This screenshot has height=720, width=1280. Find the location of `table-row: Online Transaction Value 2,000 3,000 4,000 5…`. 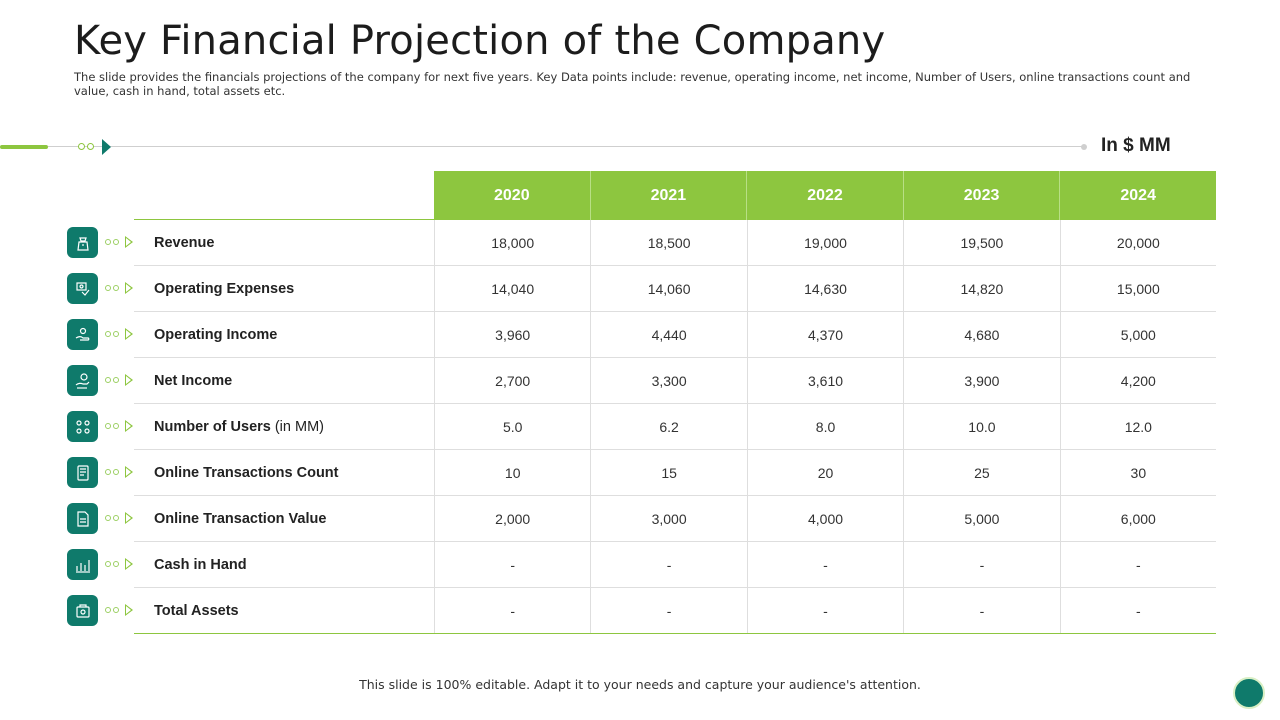

table-row: Online Transaction Value 2,000 3,000 4,000 5… is located at coordinates (608, 519).